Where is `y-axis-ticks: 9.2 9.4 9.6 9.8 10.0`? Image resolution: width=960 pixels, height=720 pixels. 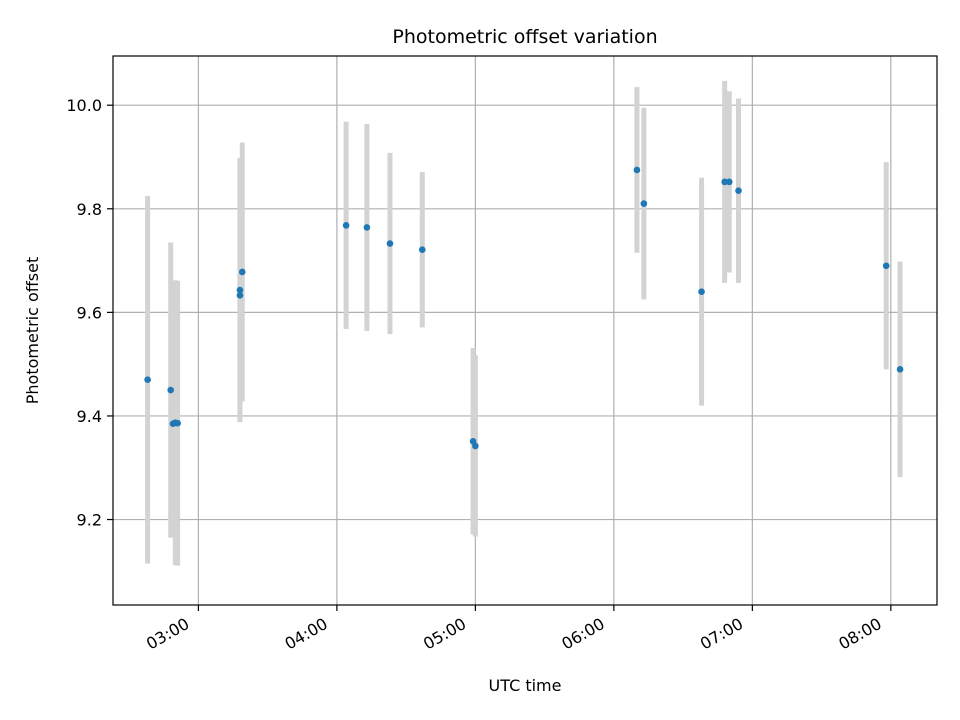 y-axis-ticks: 9.2 9.4 9.6 9.8 10.0 is located at coordinates (89, 313).